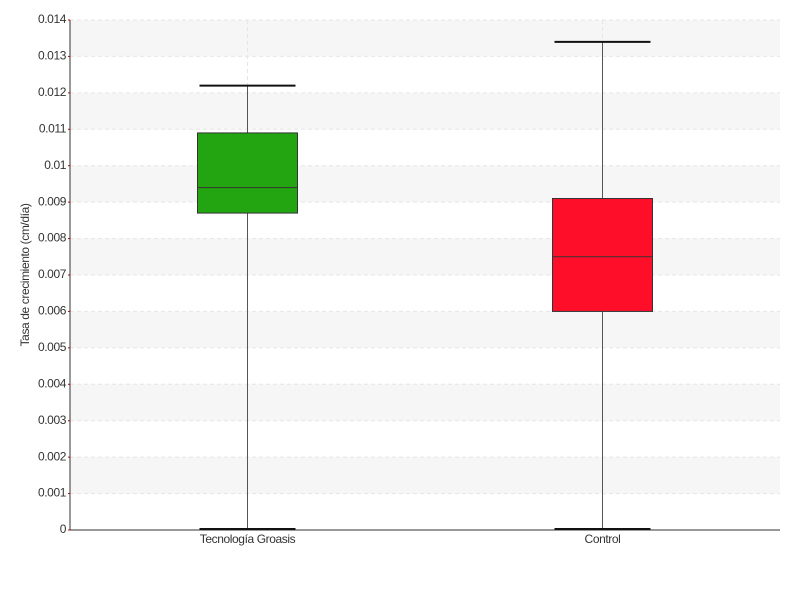 The width and height of the screenshot is (800, 600). Describe the element at coordinates (52, 420) in the screenshot. I see `y-tick-label: 0.003` at that location.